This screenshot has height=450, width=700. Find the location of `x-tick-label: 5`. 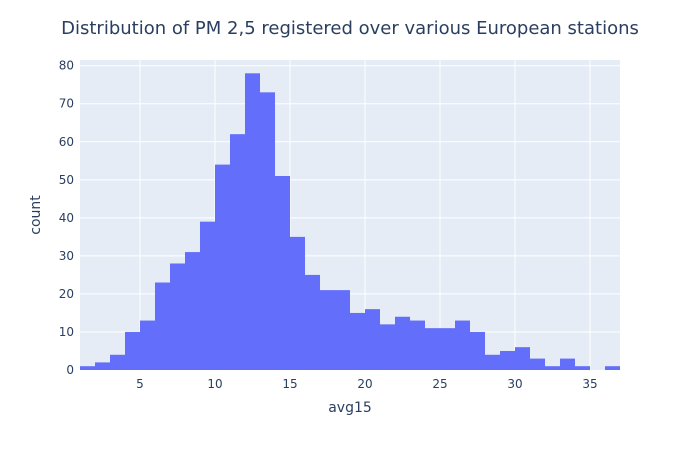

x-tick-label: 5 is located at coordinates (140, 384).